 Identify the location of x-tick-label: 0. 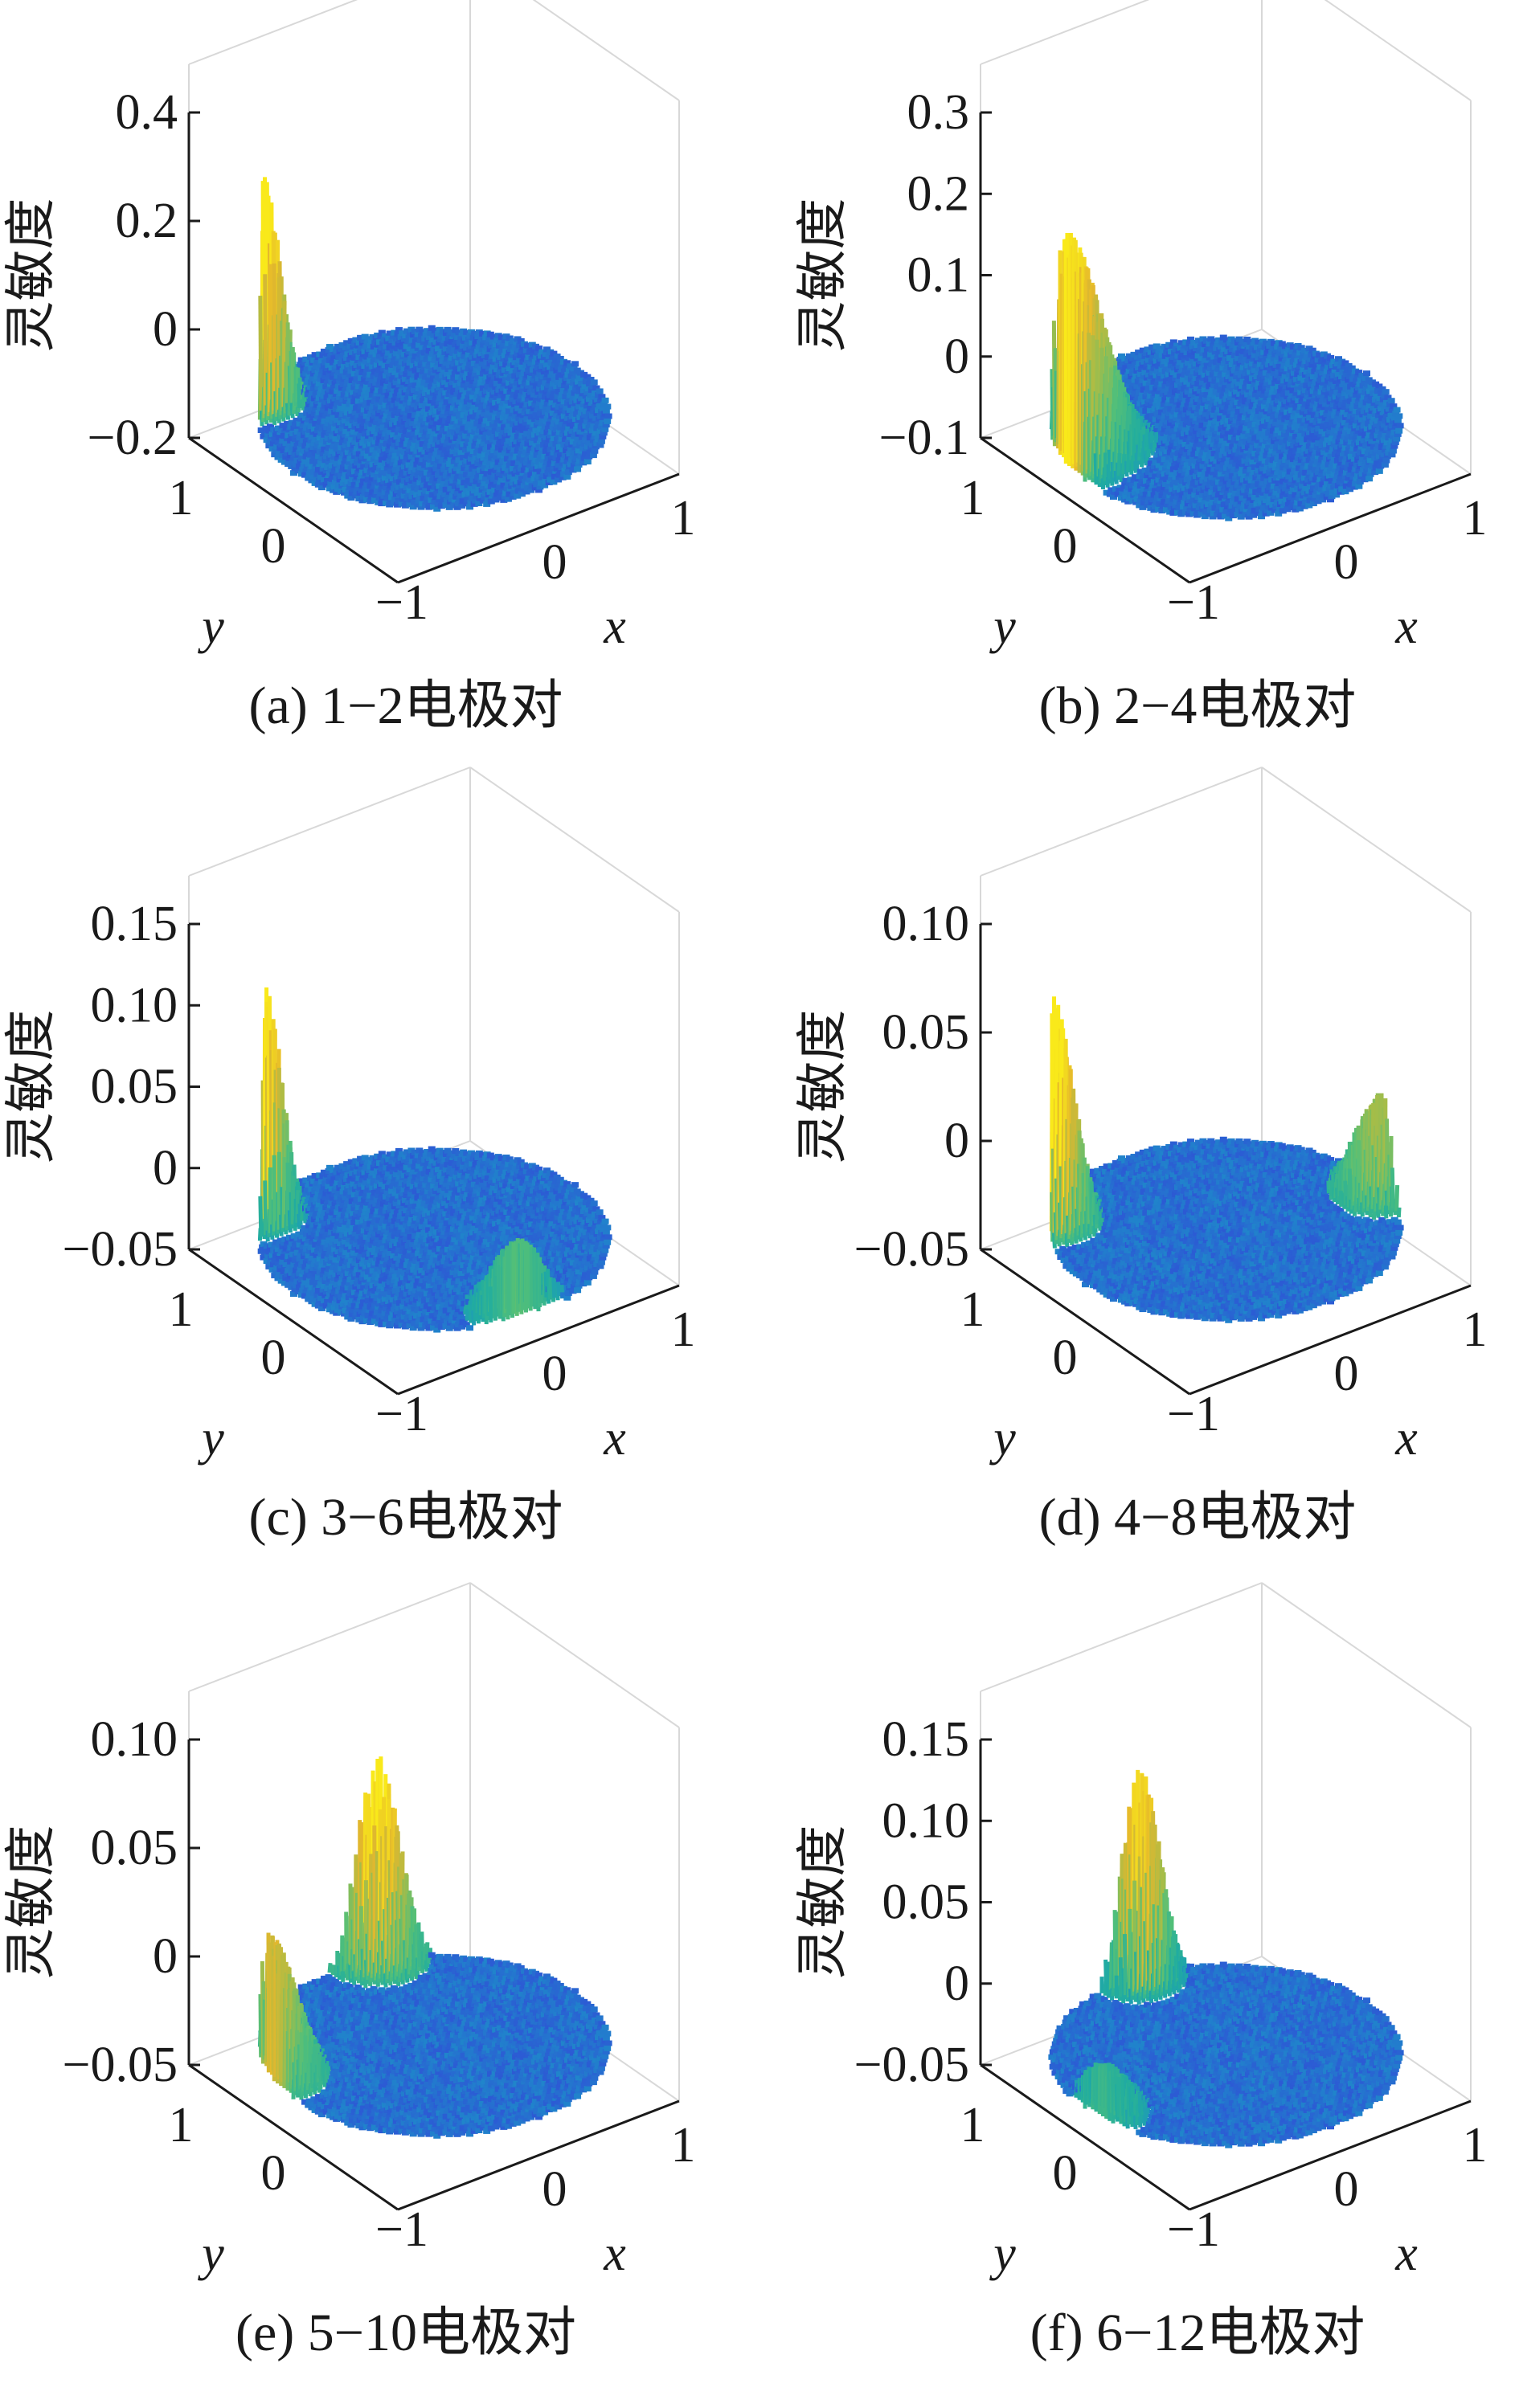
(554, 562).